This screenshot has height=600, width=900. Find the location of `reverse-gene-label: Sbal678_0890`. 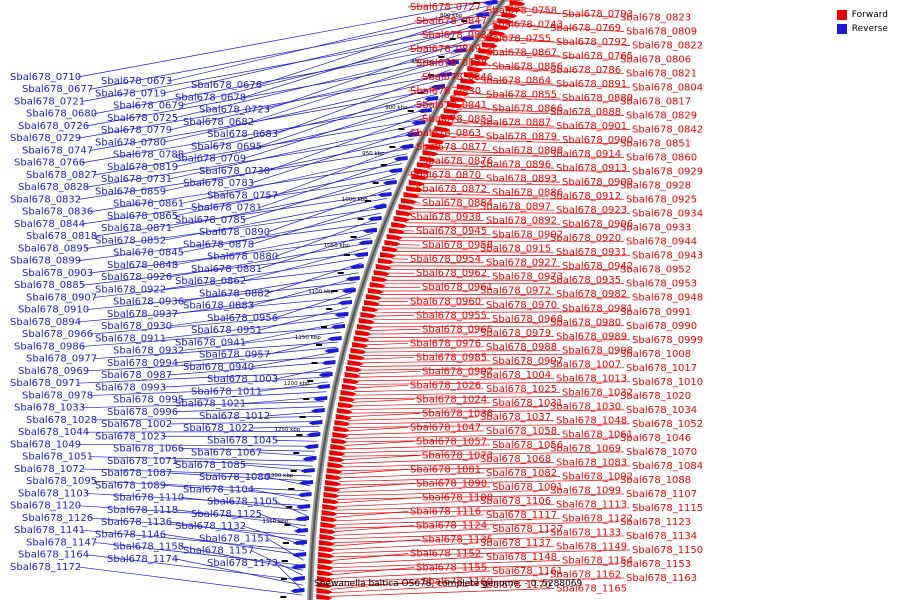

reverse-gene-label: Sbal678_0890 is located at coordinates (234, 232).